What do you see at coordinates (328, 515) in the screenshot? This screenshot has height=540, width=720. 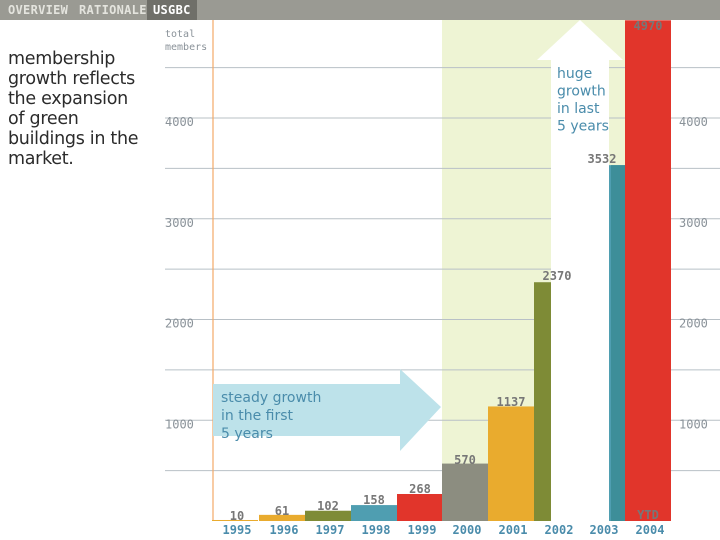 I see `bar-1997` at bounding box center [328, 515].